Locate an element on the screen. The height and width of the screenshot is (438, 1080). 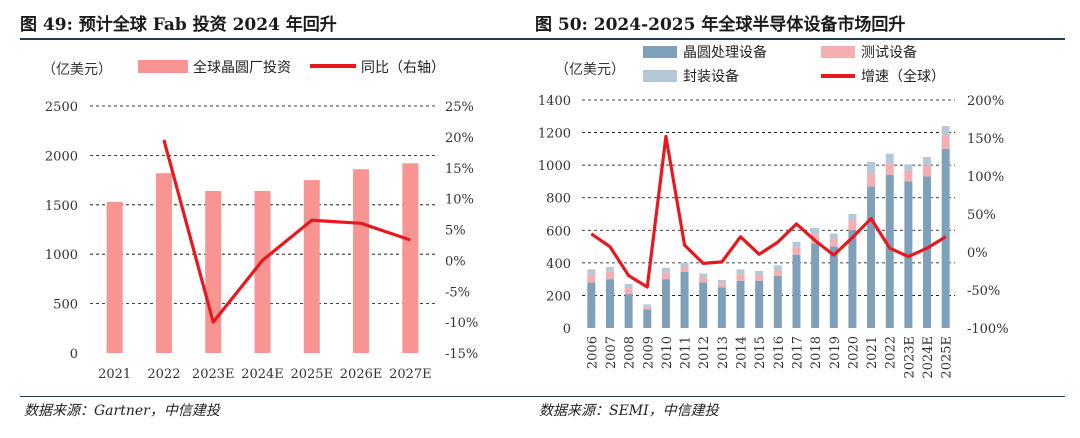
right-y-tick-label: 600 is located at coordinates (558, 231).